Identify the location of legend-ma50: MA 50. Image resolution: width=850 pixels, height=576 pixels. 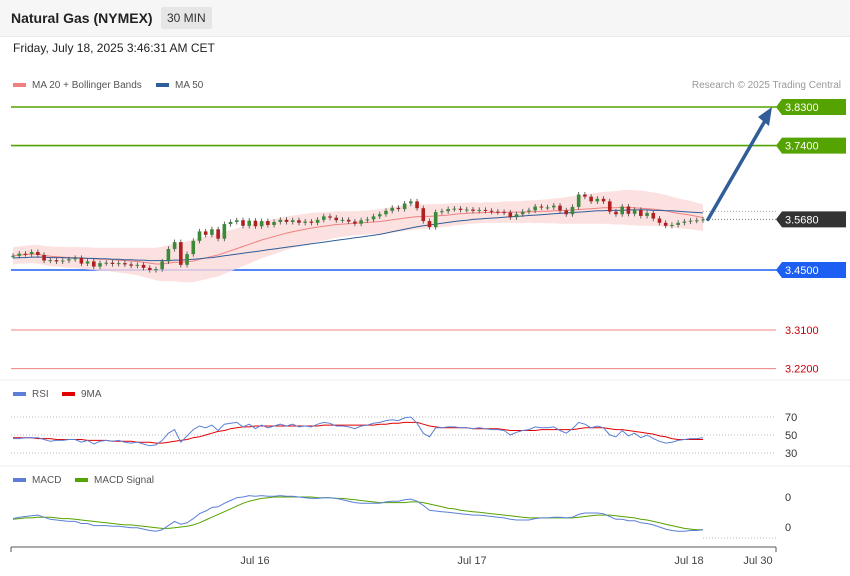
(179, 85).